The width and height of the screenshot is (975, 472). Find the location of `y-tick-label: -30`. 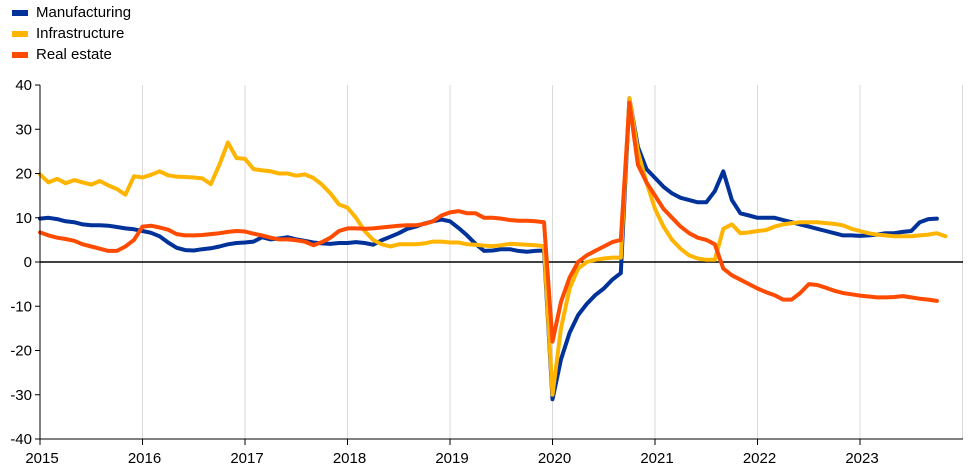

y-tick-label: -30 is located at coordinates (21, 395).